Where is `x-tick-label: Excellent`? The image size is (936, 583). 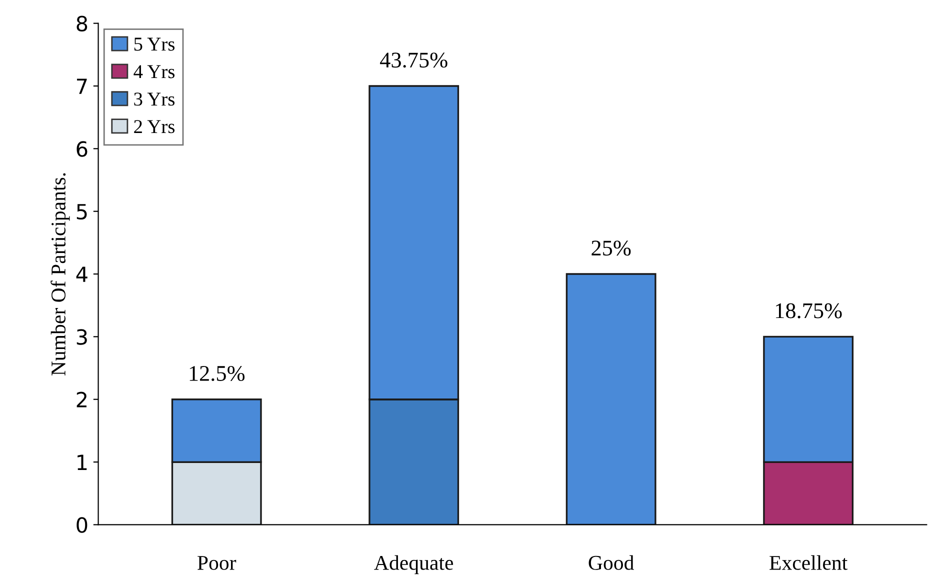 x-tick-label: Excellent is located at coordinates (809, 562).